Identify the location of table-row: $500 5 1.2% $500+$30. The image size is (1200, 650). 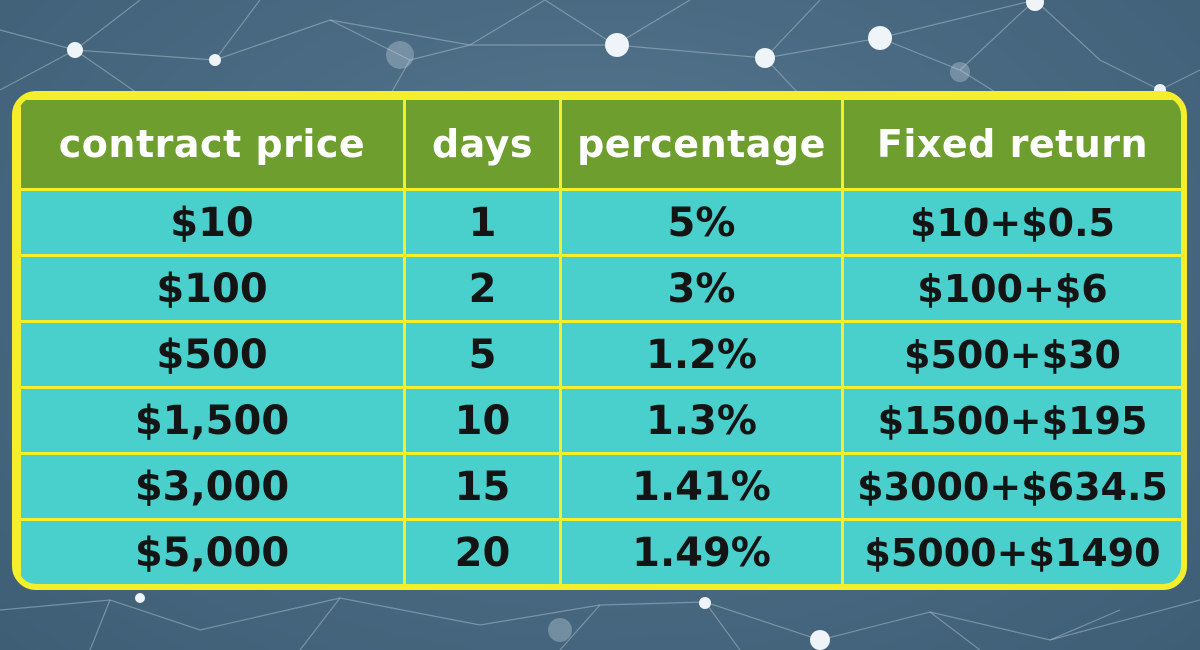
(599, 354).